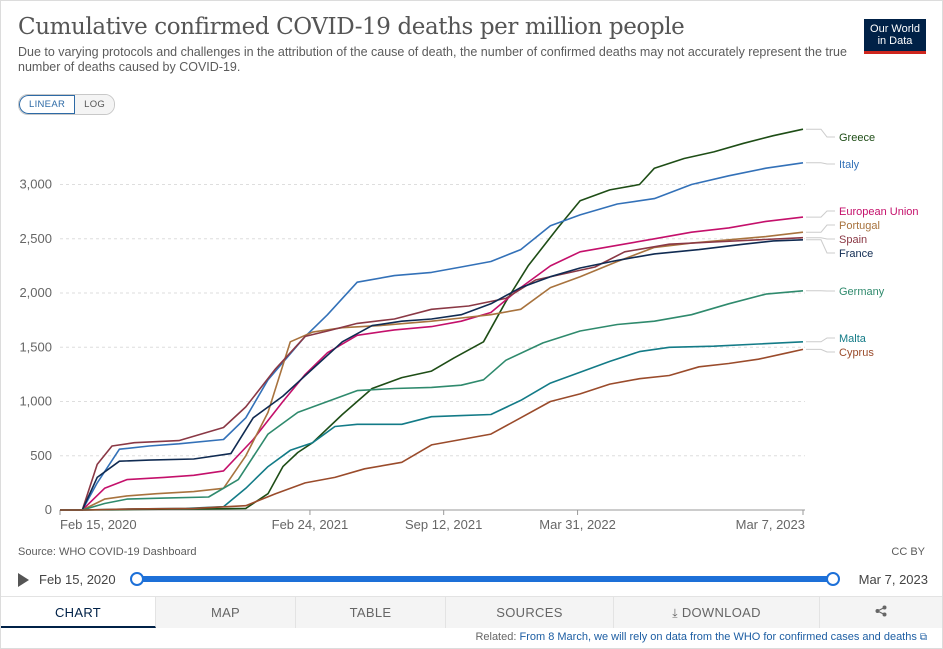 Image resolution: width=943 pixels, height=649 pixels. I want to click on logo-line-2: in Data, so click(895, 41).